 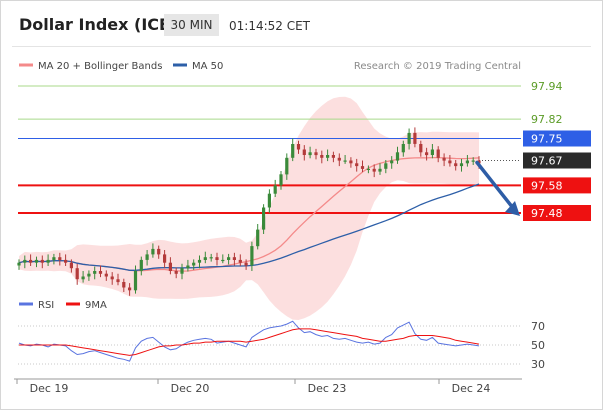 What do you see at coordinates (547, 213) in the screenshot?
I see `level-label: 97.48` at bounding box center [547, 213].